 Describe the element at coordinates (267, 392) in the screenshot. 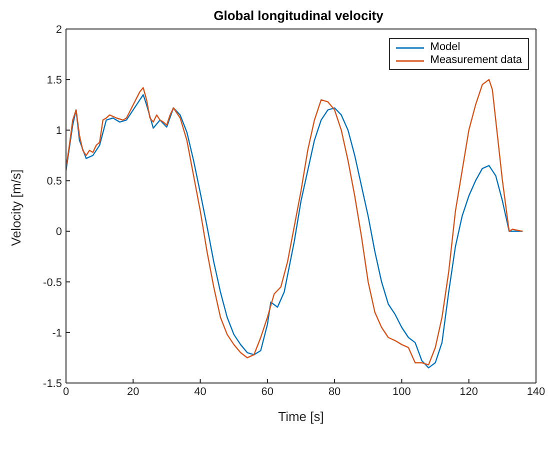

I see `x-tick-label: 60` at that location.